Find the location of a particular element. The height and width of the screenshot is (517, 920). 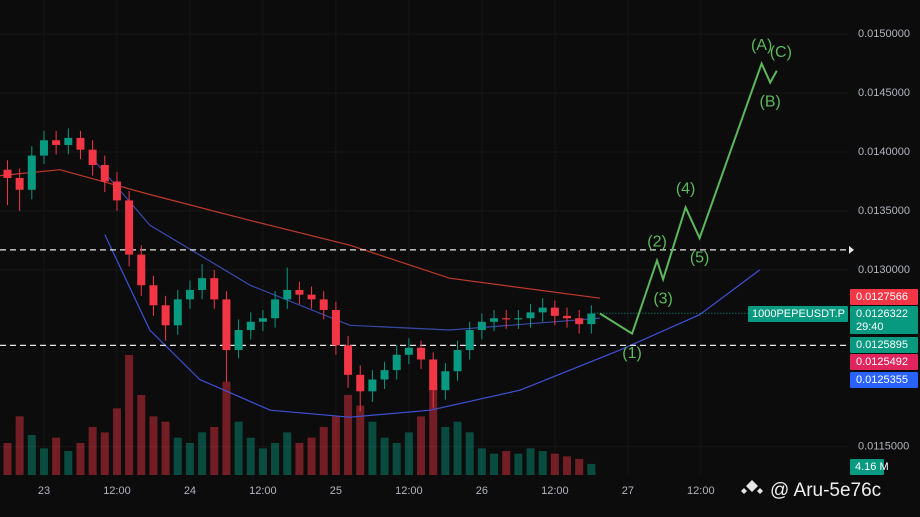

wave-label: (C) is located at coordinates (781, 52).